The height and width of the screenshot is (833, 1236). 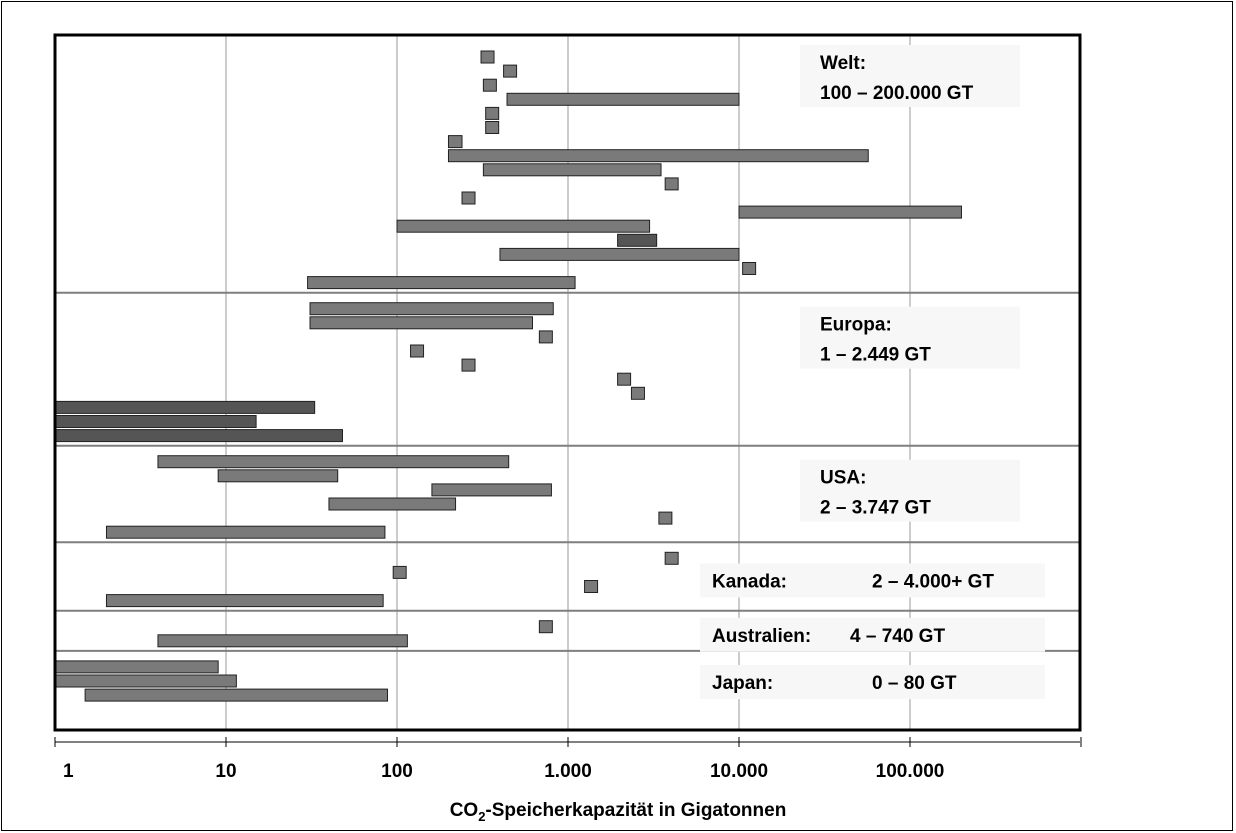 I want to click on region-label-line: 2 – 3.747 GT, so click(x=875, y=508).